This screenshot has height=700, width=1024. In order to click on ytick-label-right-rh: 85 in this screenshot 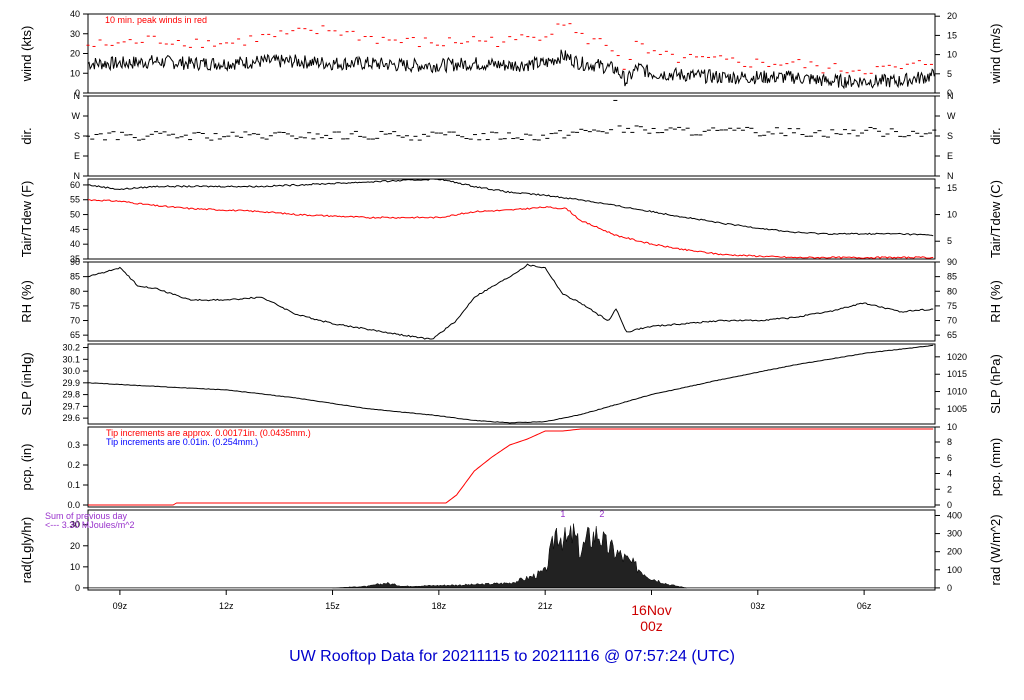, I will do `click(952, 277)`.